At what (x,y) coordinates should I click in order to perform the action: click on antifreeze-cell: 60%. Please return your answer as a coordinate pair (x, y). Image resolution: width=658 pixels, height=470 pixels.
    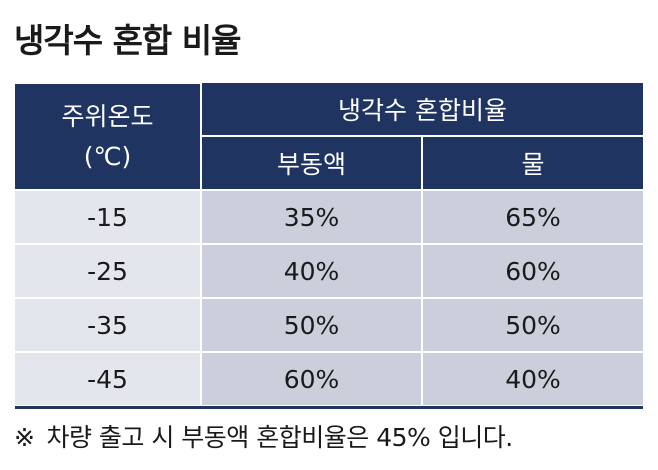
    Looking at the image, I should click on (311, 378).